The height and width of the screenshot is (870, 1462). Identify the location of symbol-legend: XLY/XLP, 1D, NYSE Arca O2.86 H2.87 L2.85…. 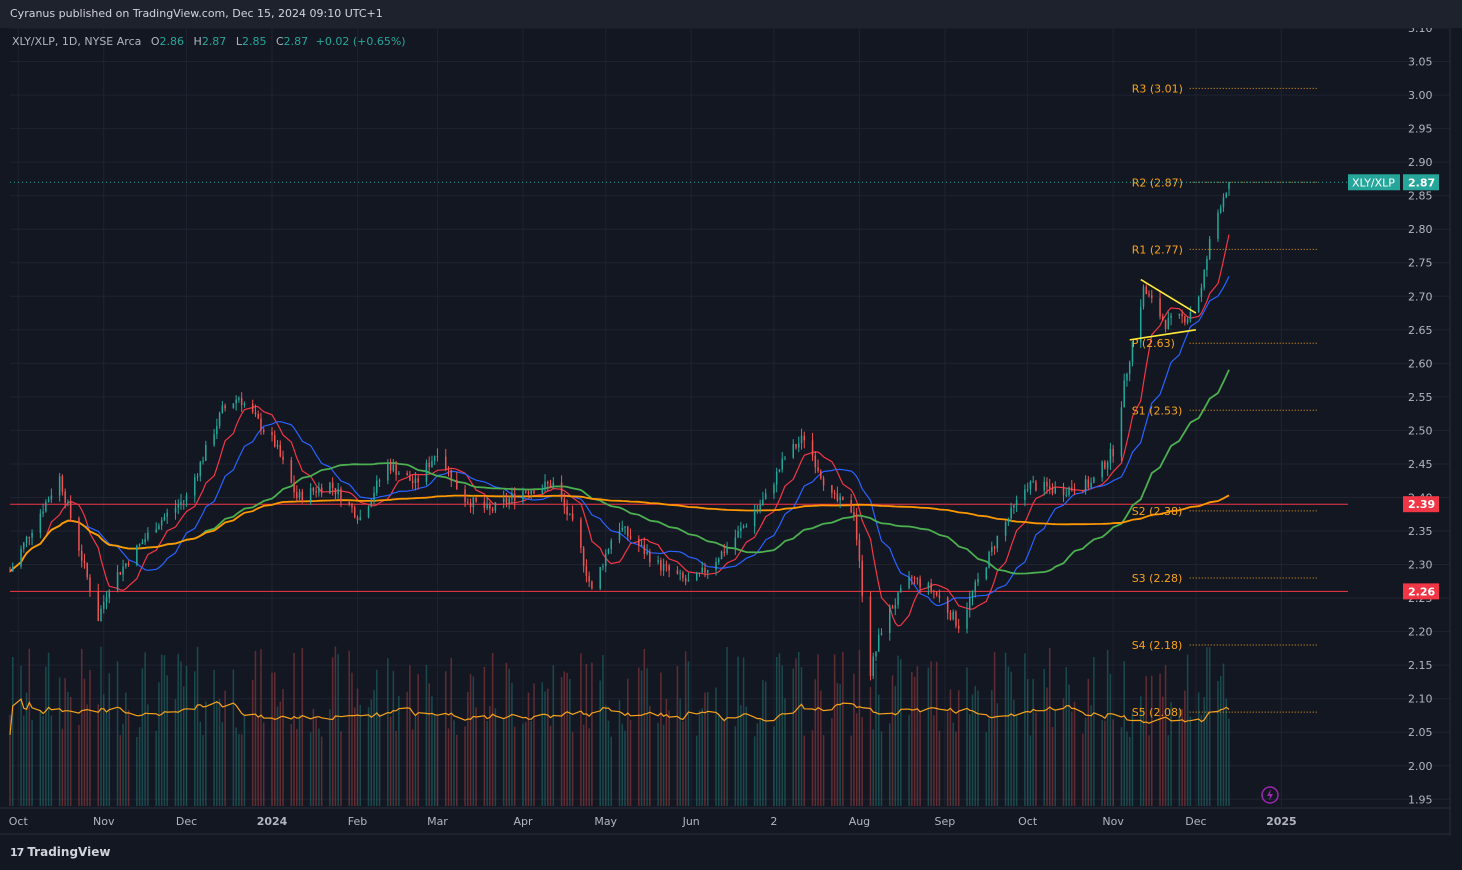
(209, 41).